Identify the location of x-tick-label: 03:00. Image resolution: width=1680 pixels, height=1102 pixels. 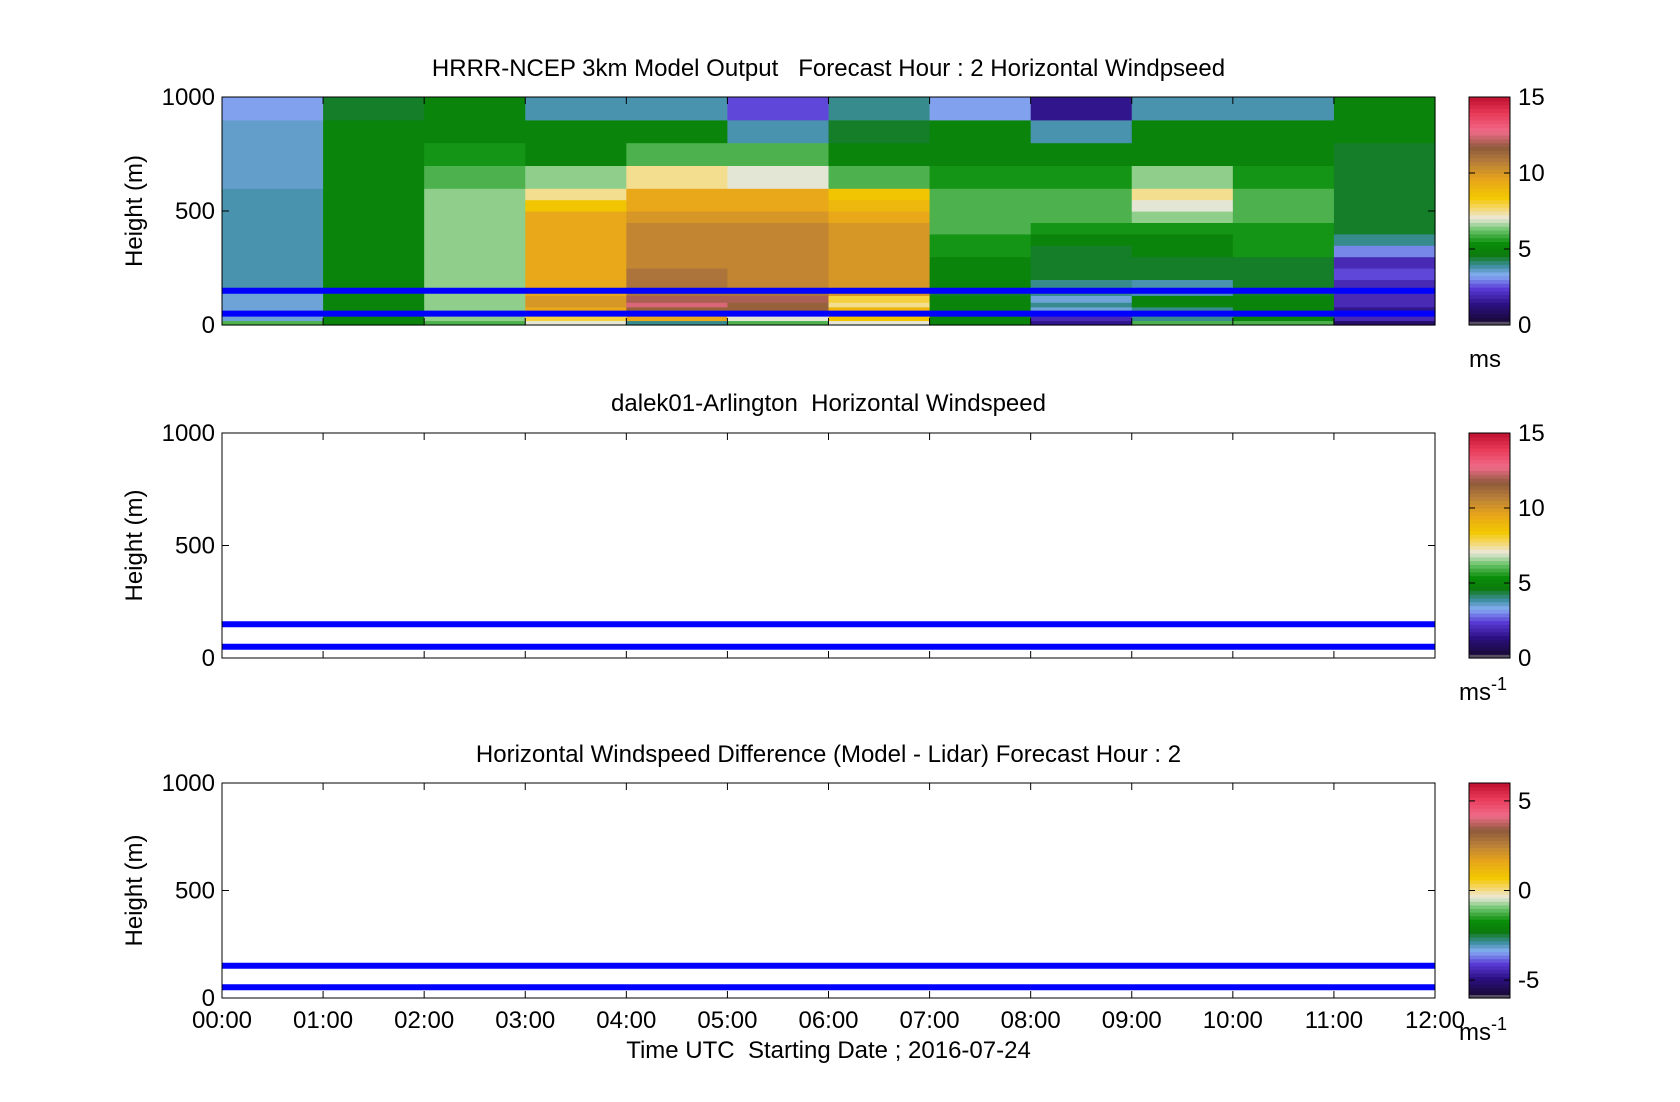
(525, 1020).